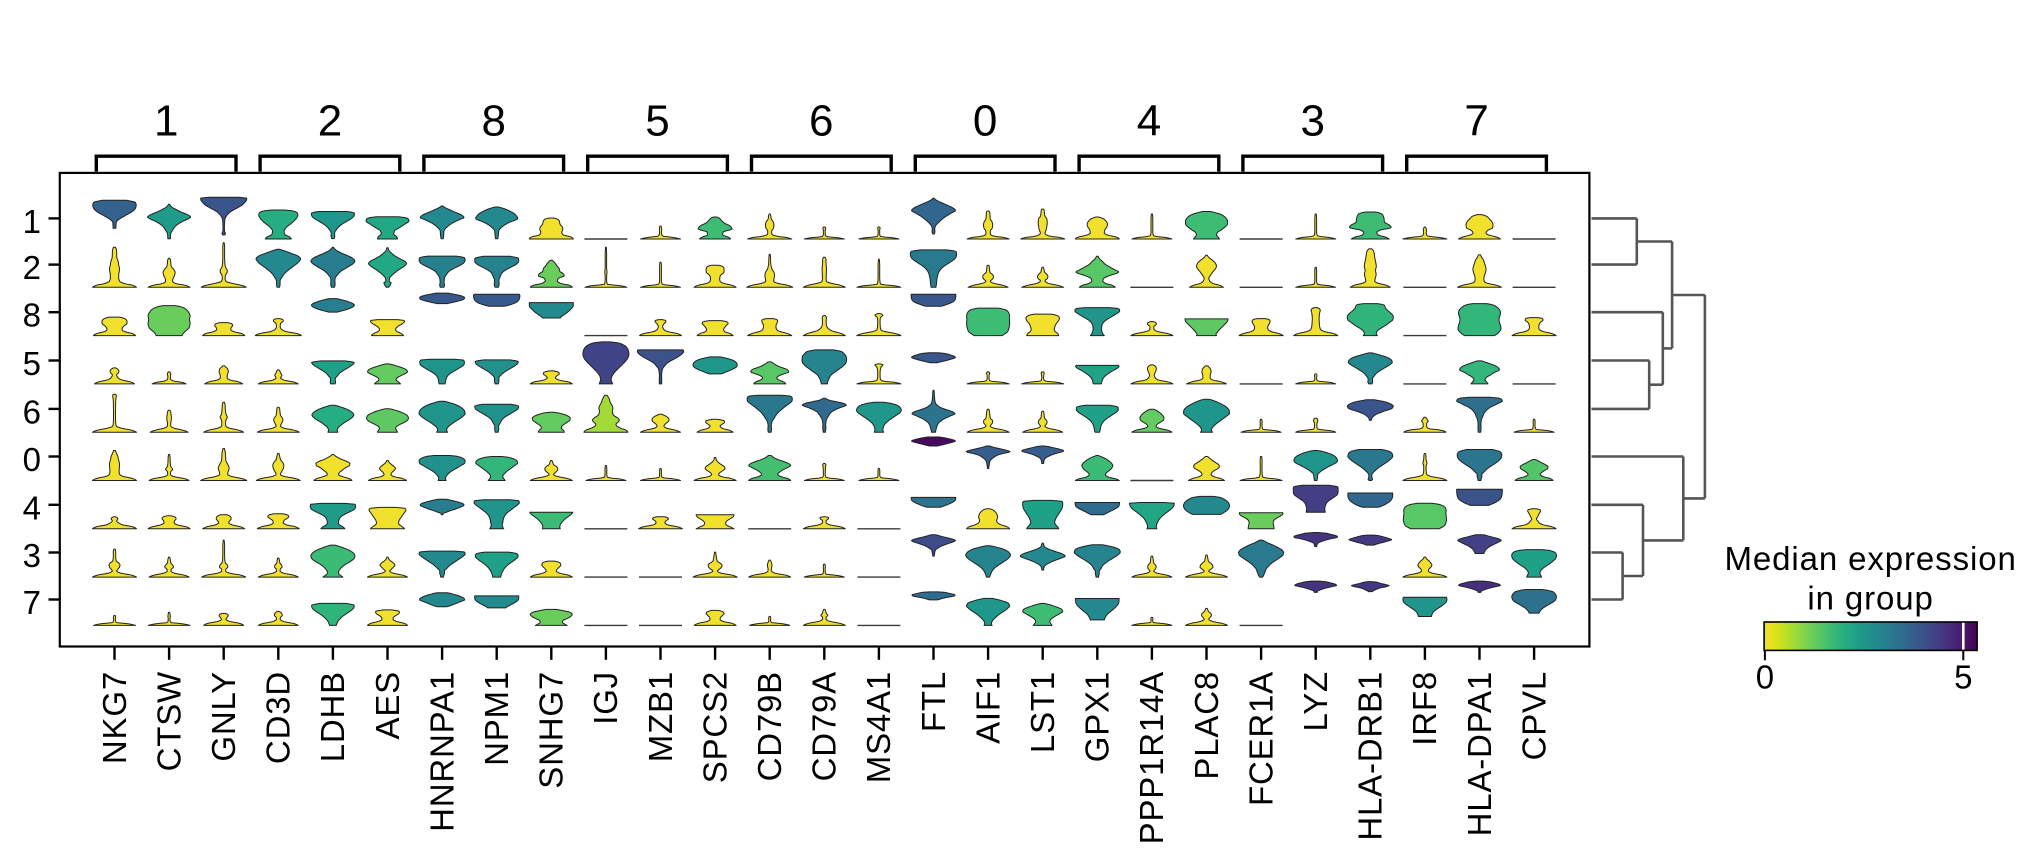  Describe the element at coordinates (1260, 738) in the screenshot. I see `svg-text: FCER1A` at that location.